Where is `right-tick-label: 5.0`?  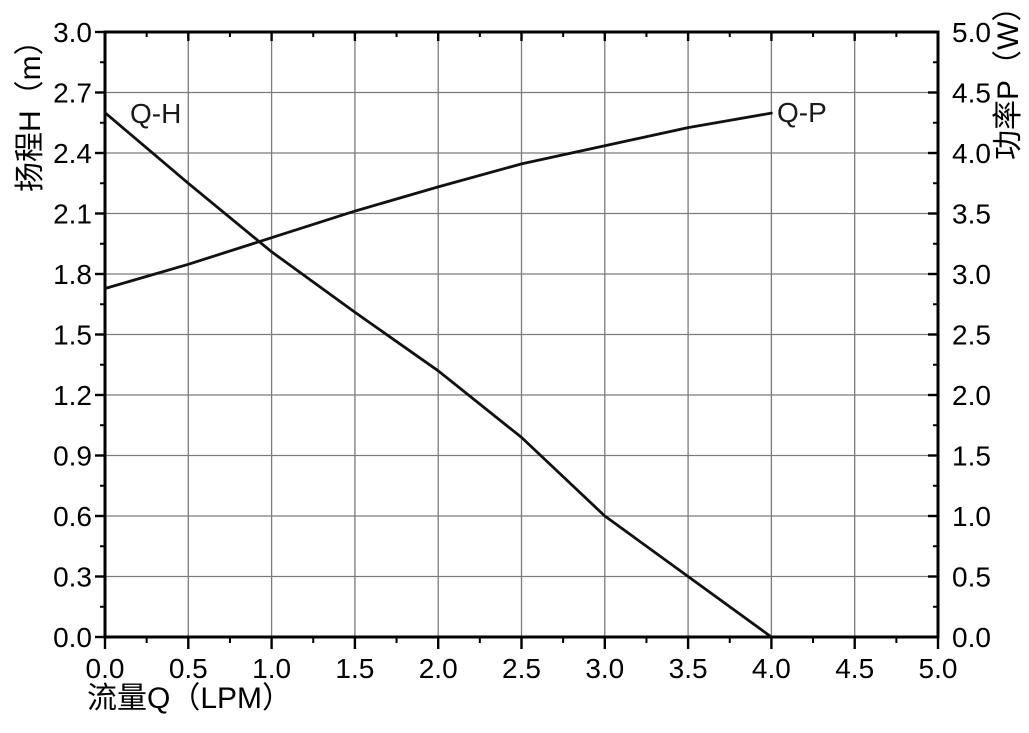
right-tick-label: 5.0 is located at coordinates (971, 32).